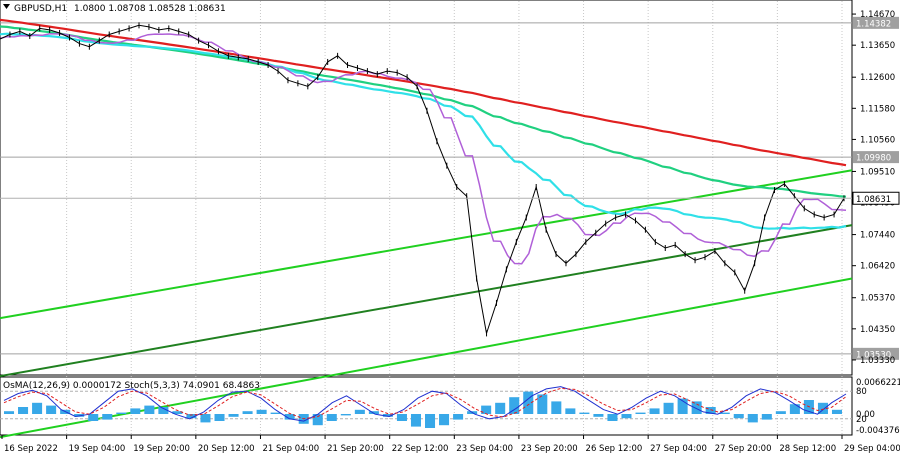  I want to click on price-tick-label: 1.10560, so click(877, 140).